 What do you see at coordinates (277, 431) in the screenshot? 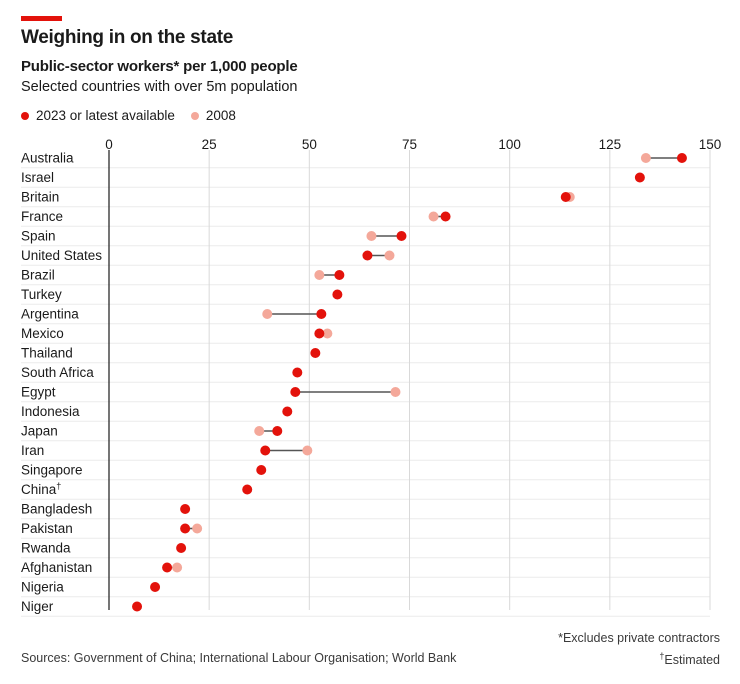
I see `dot-latest-japan` at bounding box center [277, 431].